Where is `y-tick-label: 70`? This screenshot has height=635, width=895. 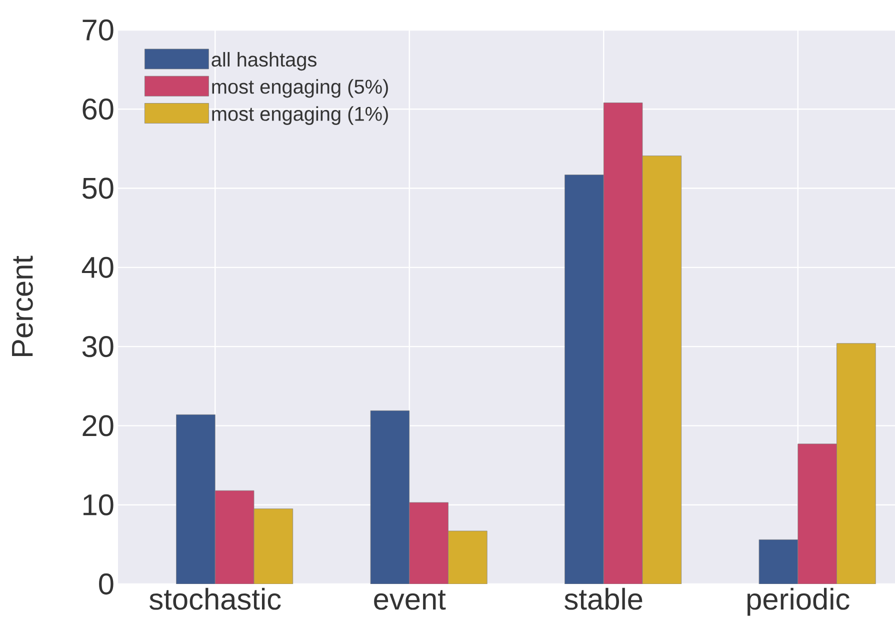
y-tick-label: 70 is located at coordinates (98, 30).